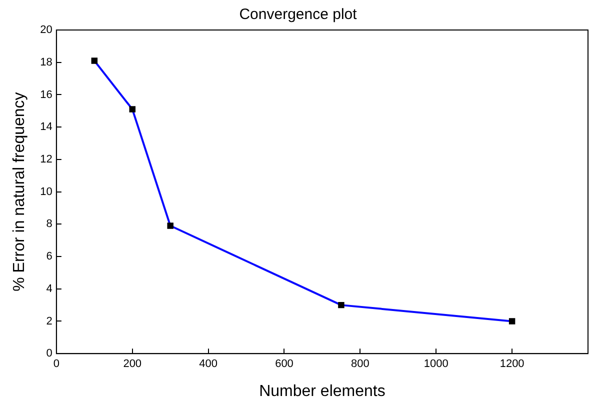  Describe the element at coordinates (49, 354) in the screenshot. I see `y-tick-label: 0` at that location.